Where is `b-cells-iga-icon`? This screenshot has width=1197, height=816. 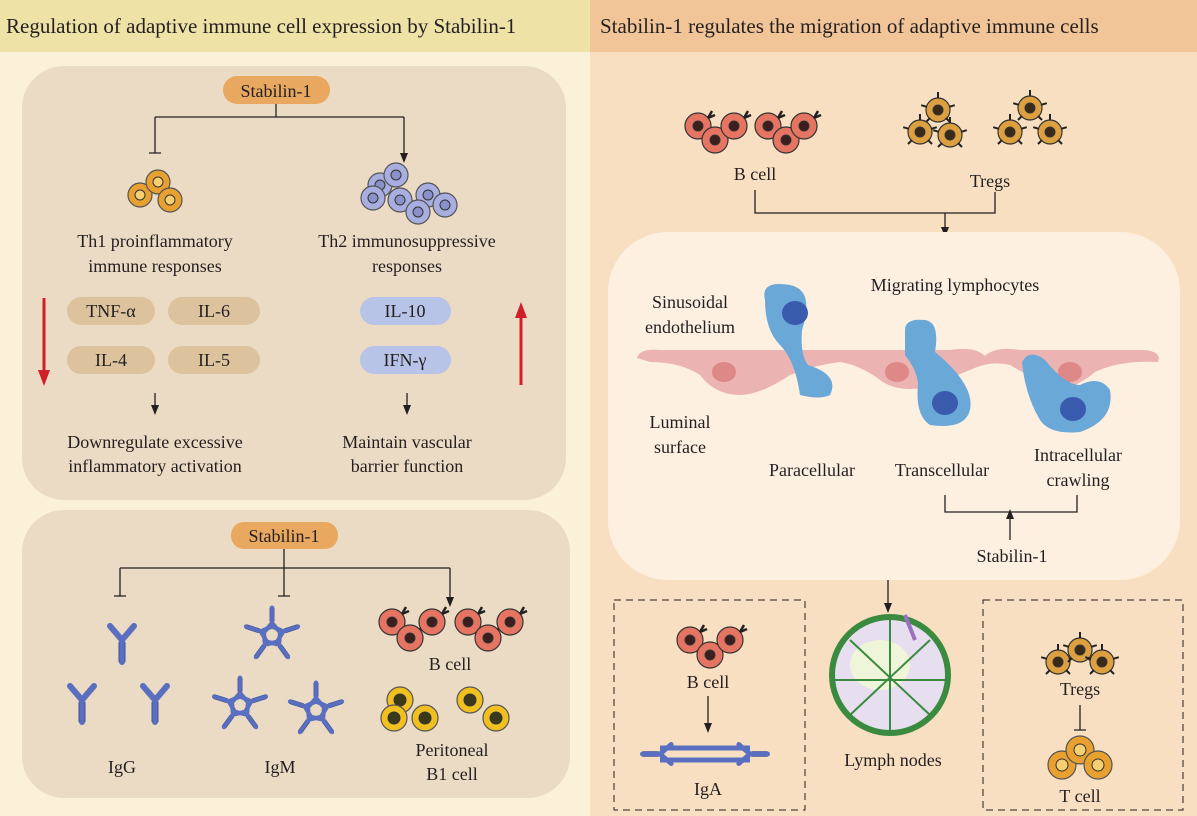 b-cells-iga-icon is located at coordinates (712, 646).